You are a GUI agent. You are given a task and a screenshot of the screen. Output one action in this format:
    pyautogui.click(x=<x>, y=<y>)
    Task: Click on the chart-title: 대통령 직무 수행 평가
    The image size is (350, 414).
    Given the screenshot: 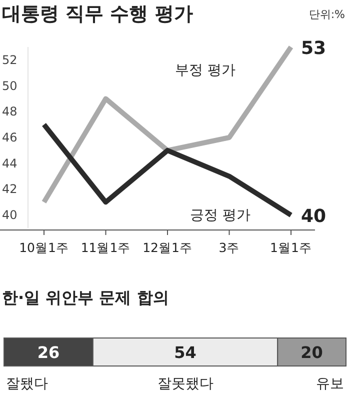 What is the action you would take?
    pyautogui.click(x=97, y=14)
    